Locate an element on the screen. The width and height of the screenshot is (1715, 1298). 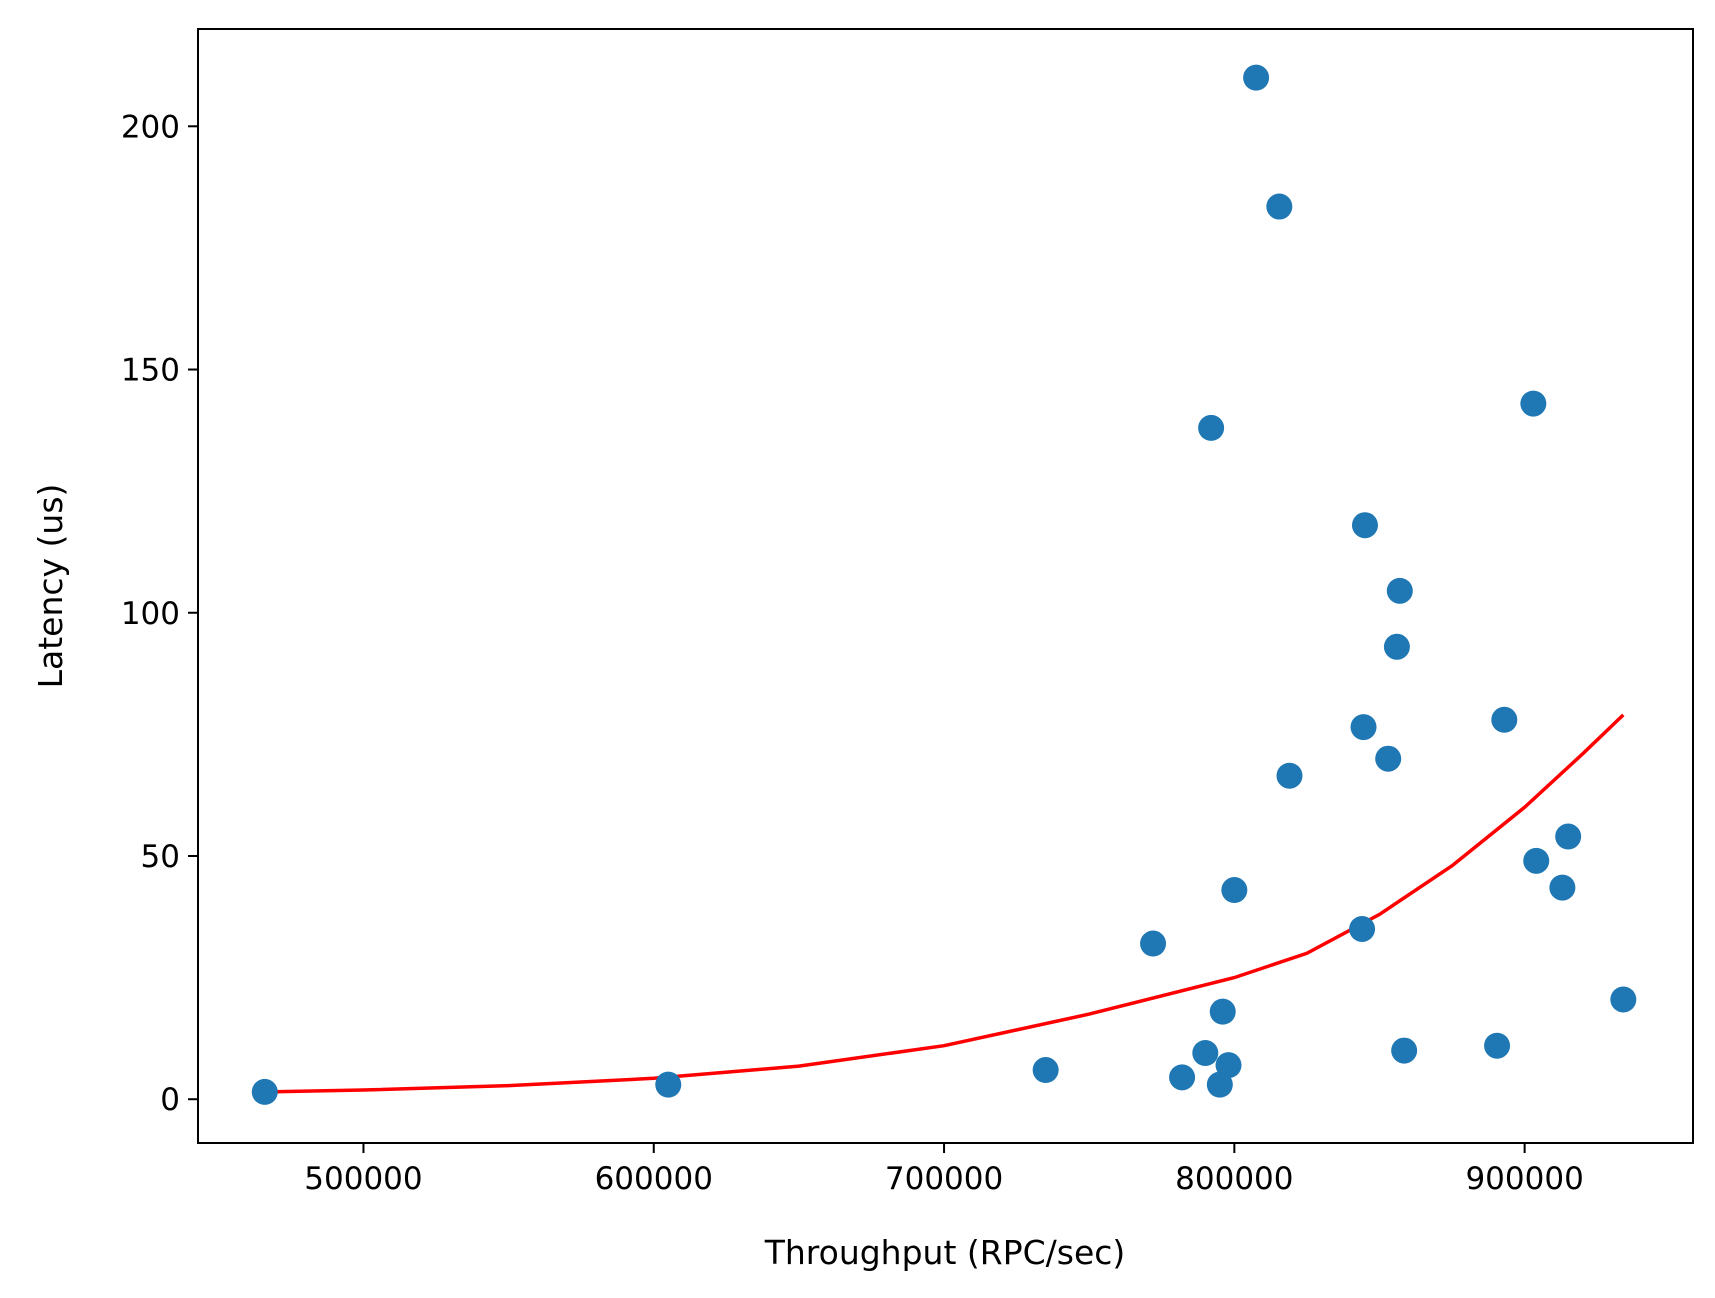
y-tick-label: 50 is located at coordinates (160, 857).